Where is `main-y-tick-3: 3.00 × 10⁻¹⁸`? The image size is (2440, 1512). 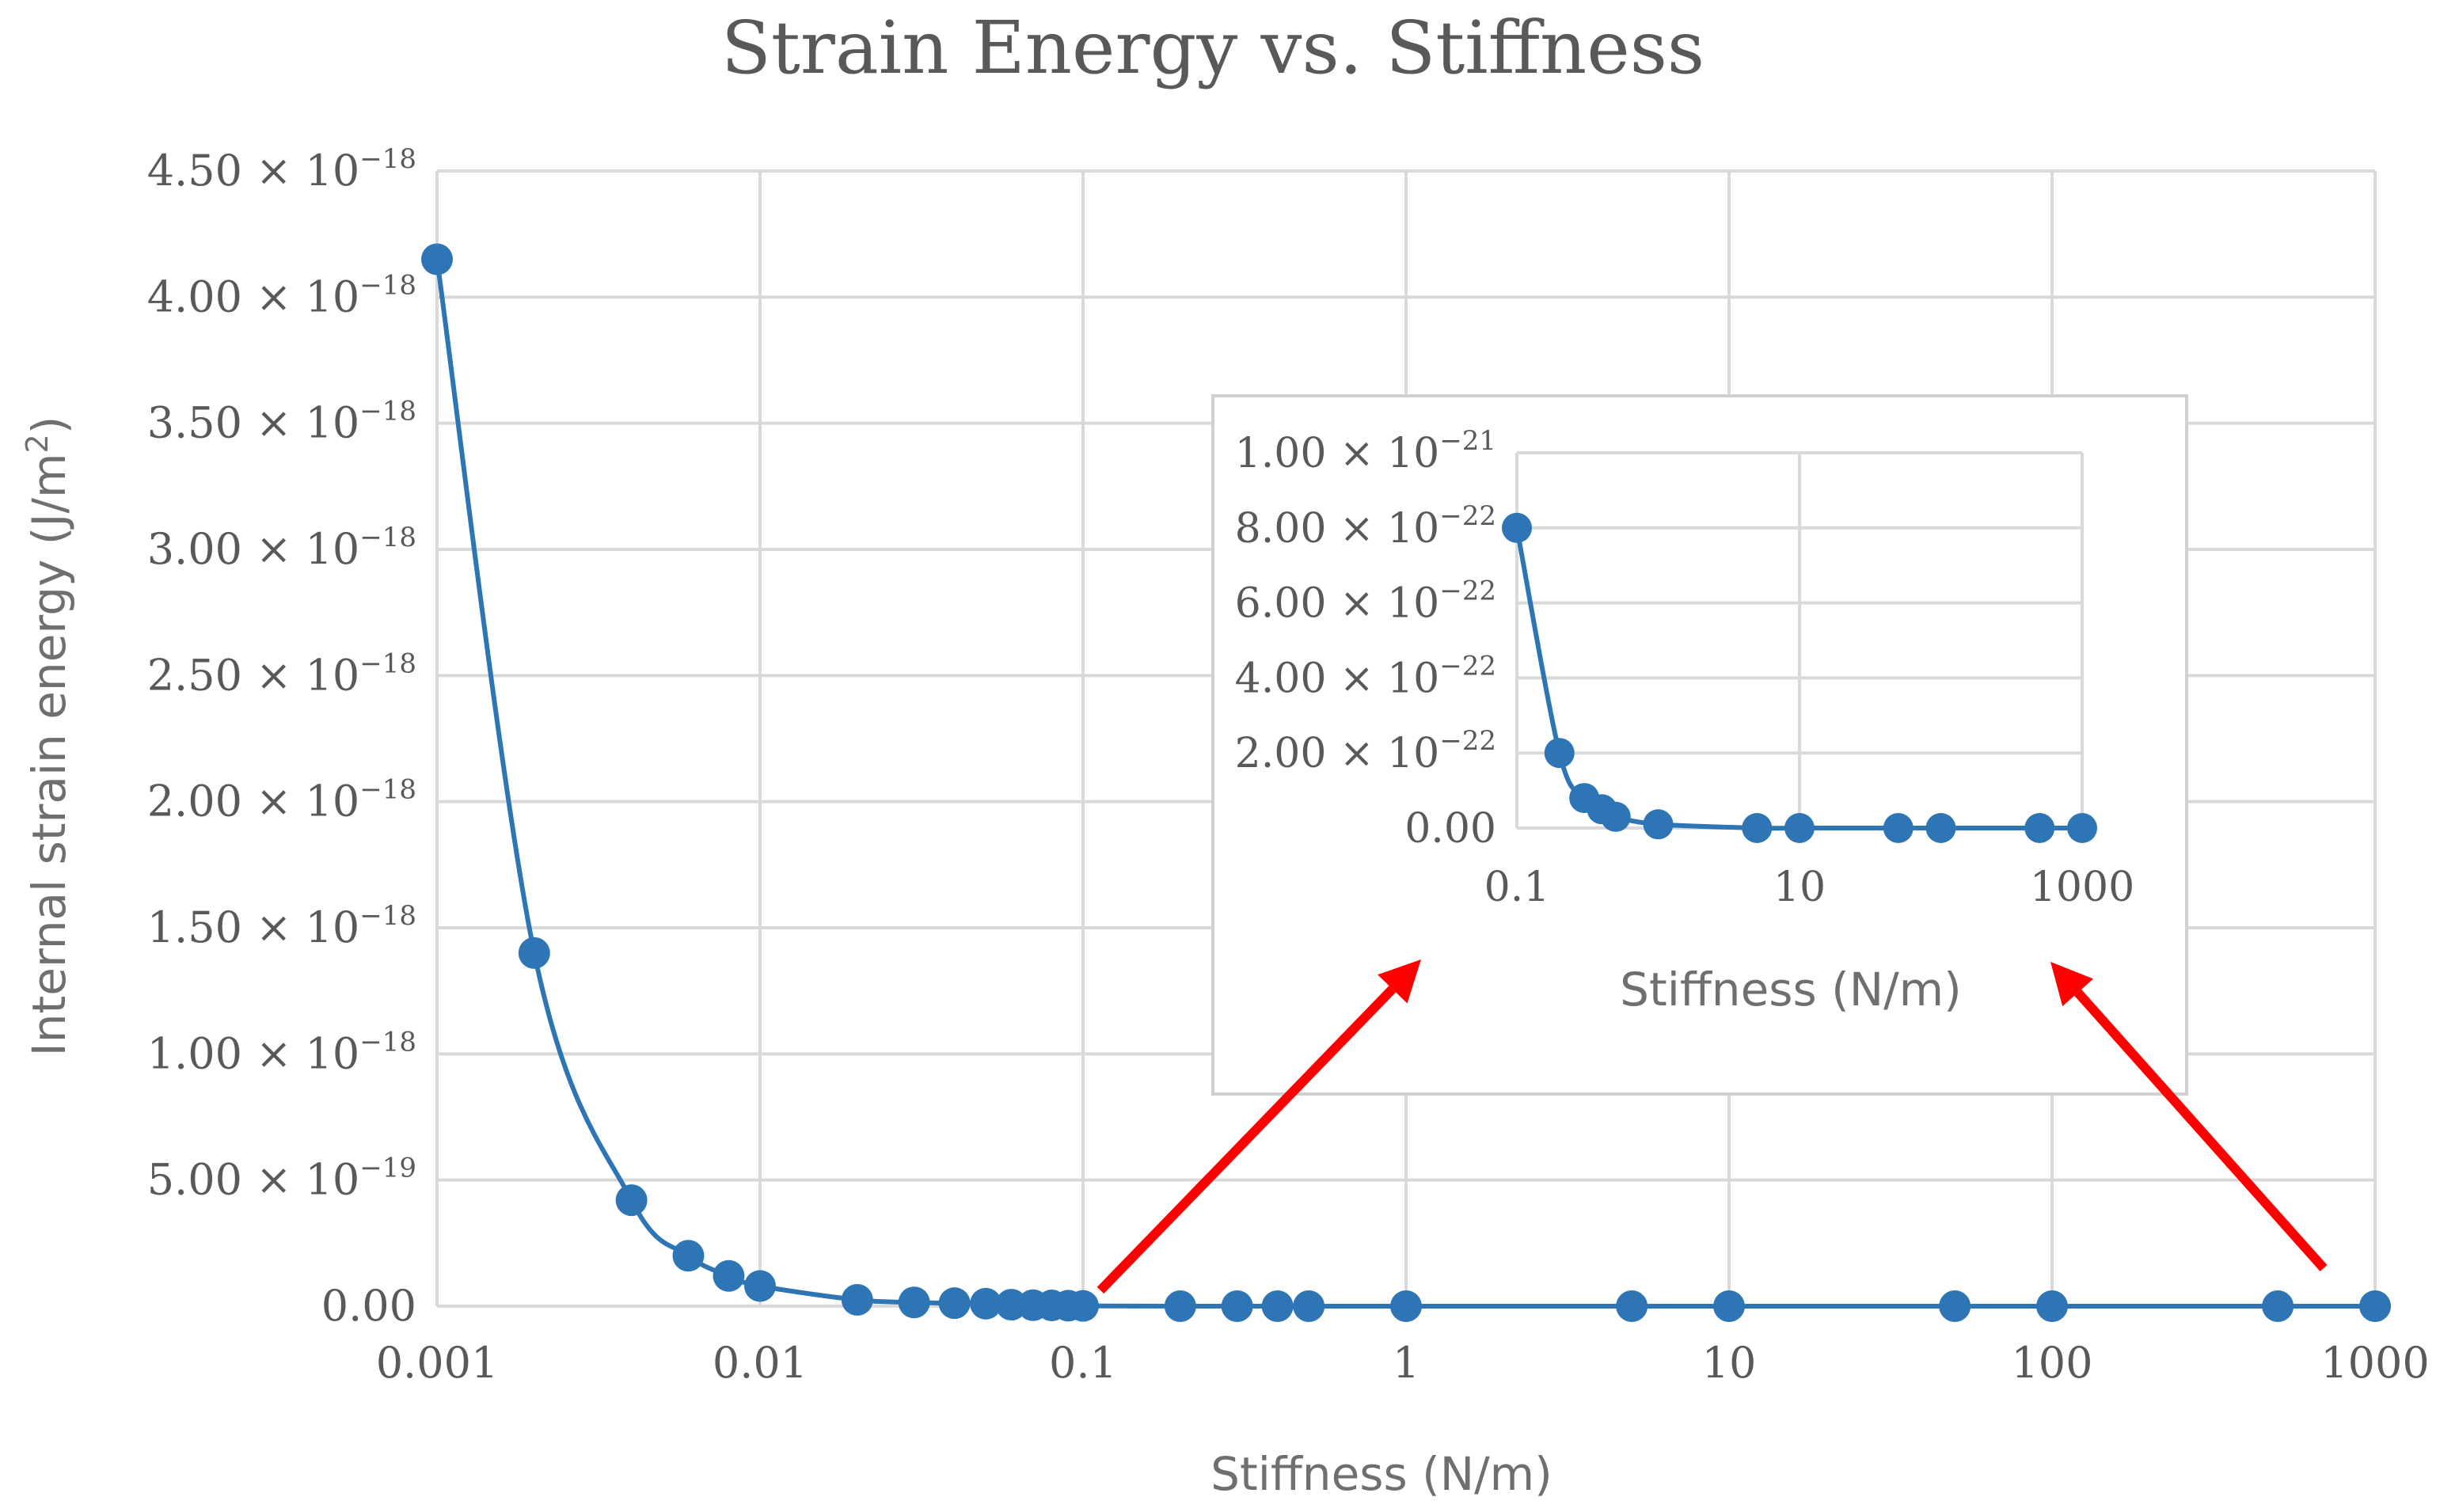
main-y-tick-3: 3.00 × 10⁻¹⁸ is located at coordinates (282, 548).